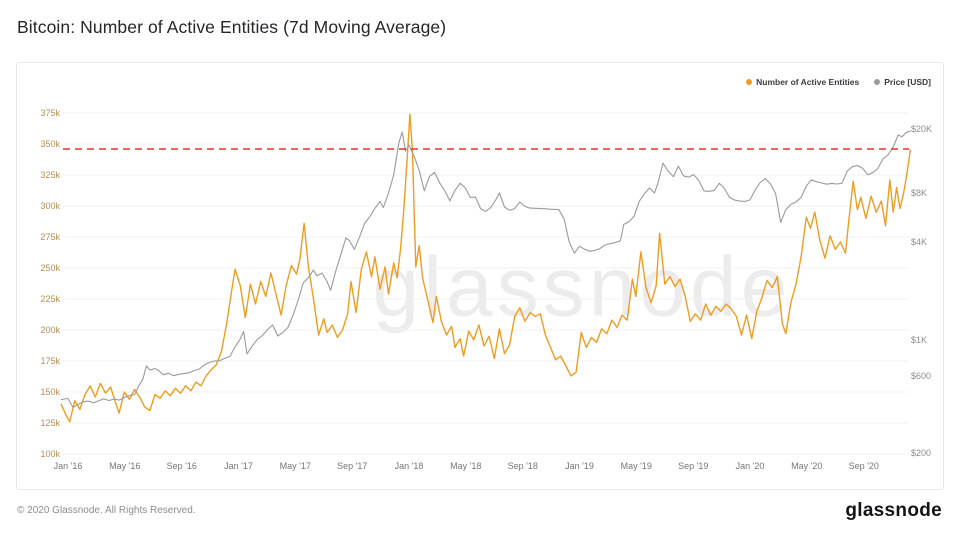 The image size is (960, 538). Describe the element at coordinates (921, 452) in the screenshot. I see `right-axis-tick-label: $200` at that location.